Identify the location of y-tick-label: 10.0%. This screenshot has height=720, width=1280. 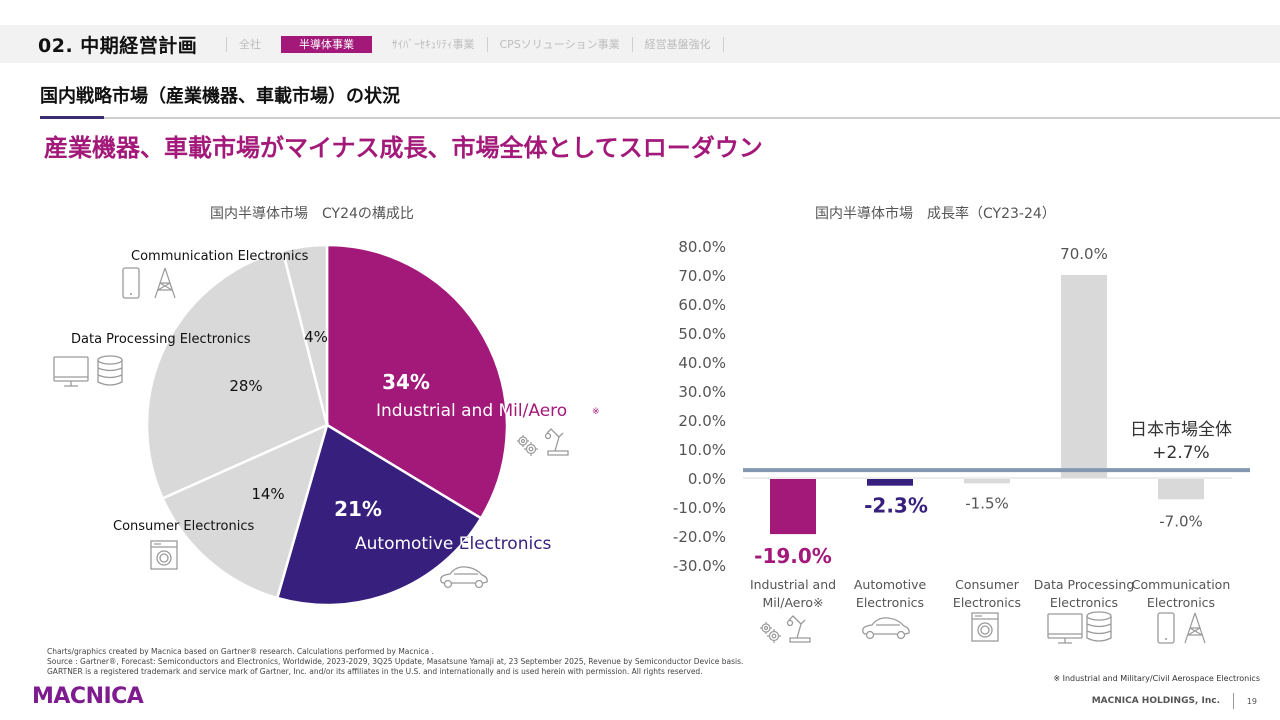
(702, 450).